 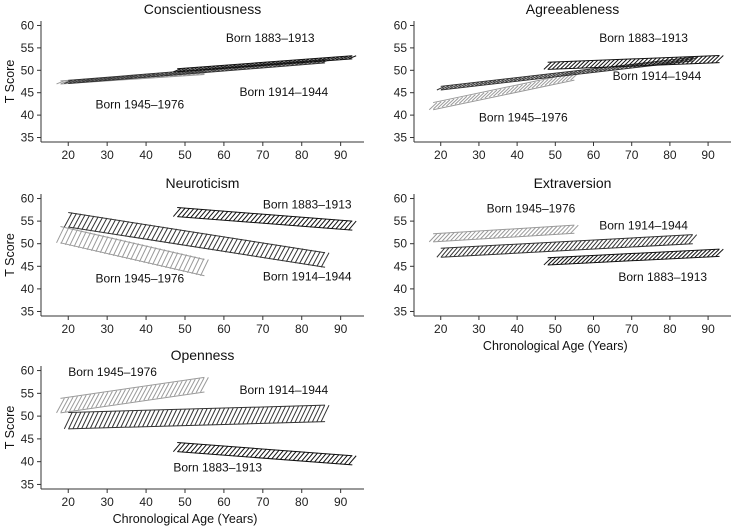 What do you see at coordinates (401, 93) in the screenshot?
I see `y-tick-label: 45` at bounding box center [401, 93].